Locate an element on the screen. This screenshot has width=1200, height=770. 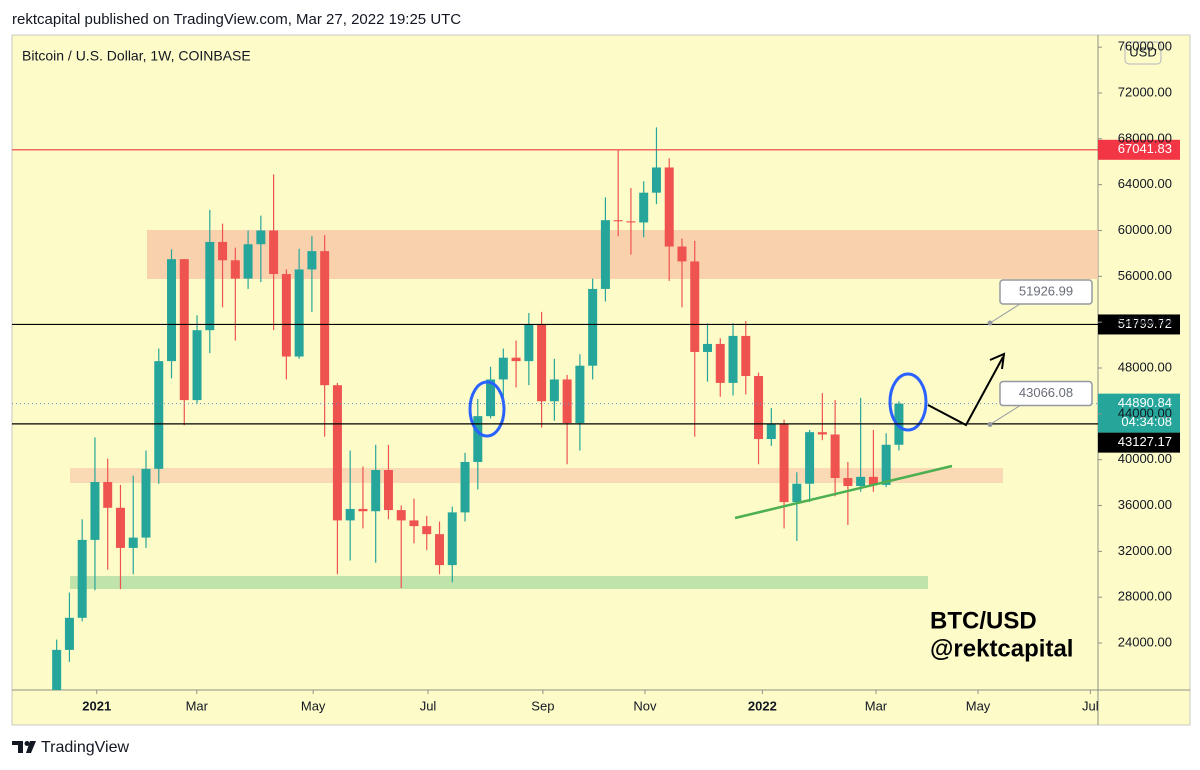
x-tick-label: 2022 is located at coordinates (762, 705).